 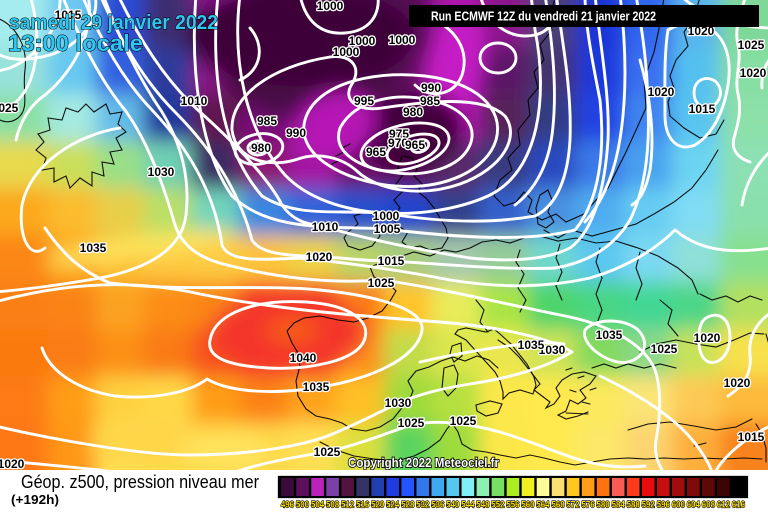 What do you see at coordinates (399, 134) in the screenshot?
I see `svg-text: 975` at bounding box center [399, 134].